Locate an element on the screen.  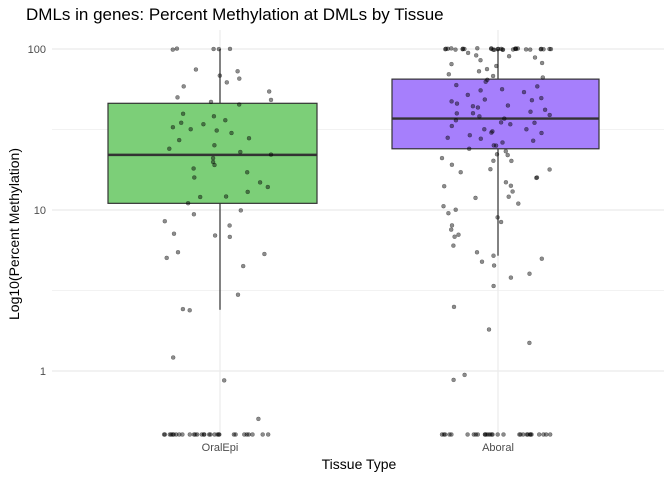
x-axis-ticks: OralEpi Aboral is located at coordinates (358, 448).